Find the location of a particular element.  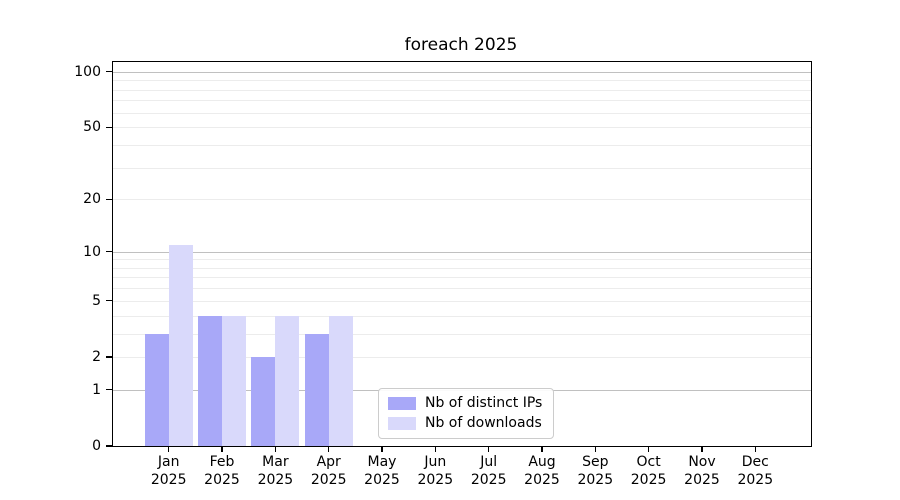

legend: Nb of distinct IPs Nb of downloads is located at coordinates (466, 413).